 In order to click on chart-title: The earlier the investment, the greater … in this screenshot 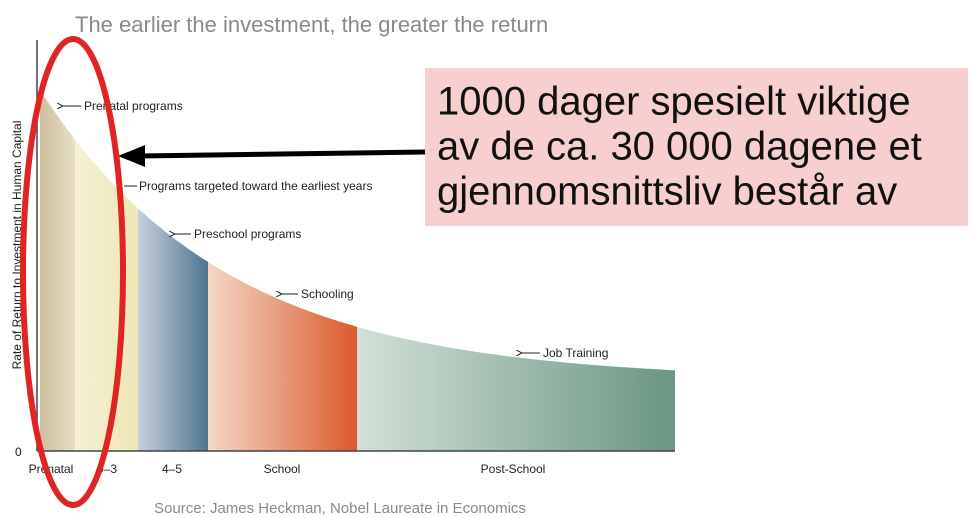, I will do `click(311, 24)`.